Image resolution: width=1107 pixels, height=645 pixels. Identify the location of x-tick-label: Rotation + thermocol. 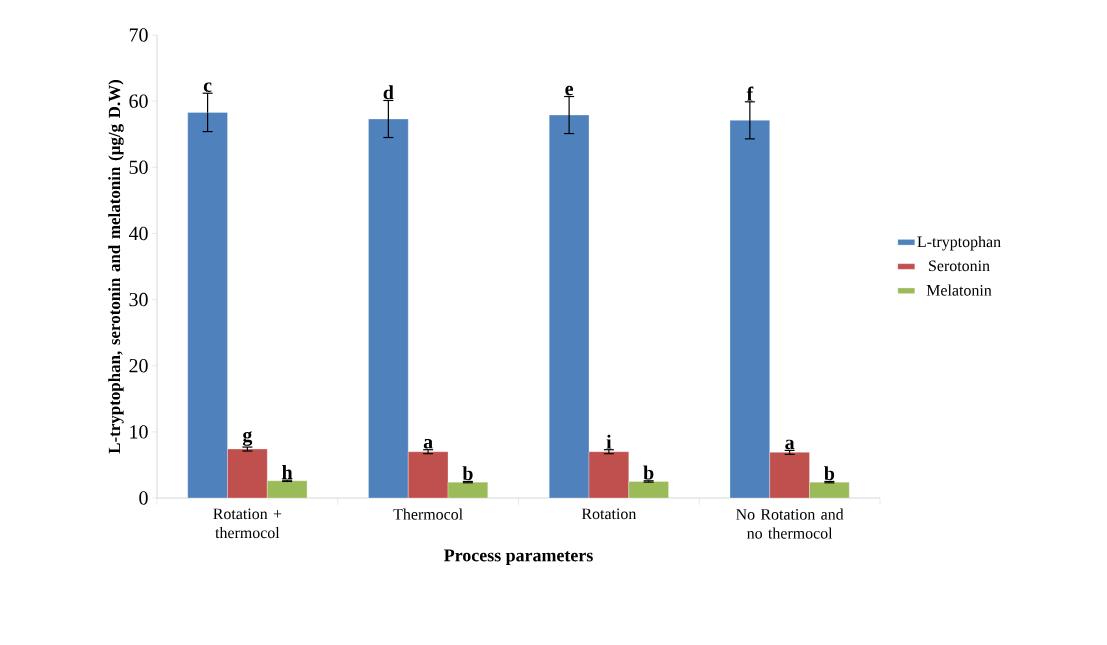
(247, 523).